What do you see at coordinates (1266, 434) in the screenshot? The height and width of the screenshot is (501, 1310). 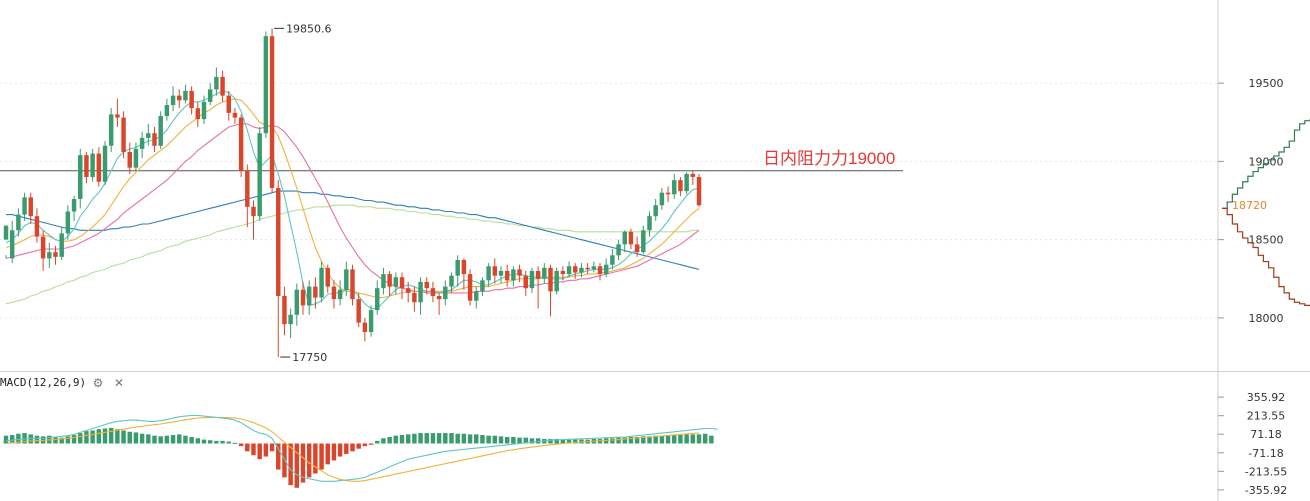 I see `macd-tick-label: 71.18` at bounding box center [1266, 434].